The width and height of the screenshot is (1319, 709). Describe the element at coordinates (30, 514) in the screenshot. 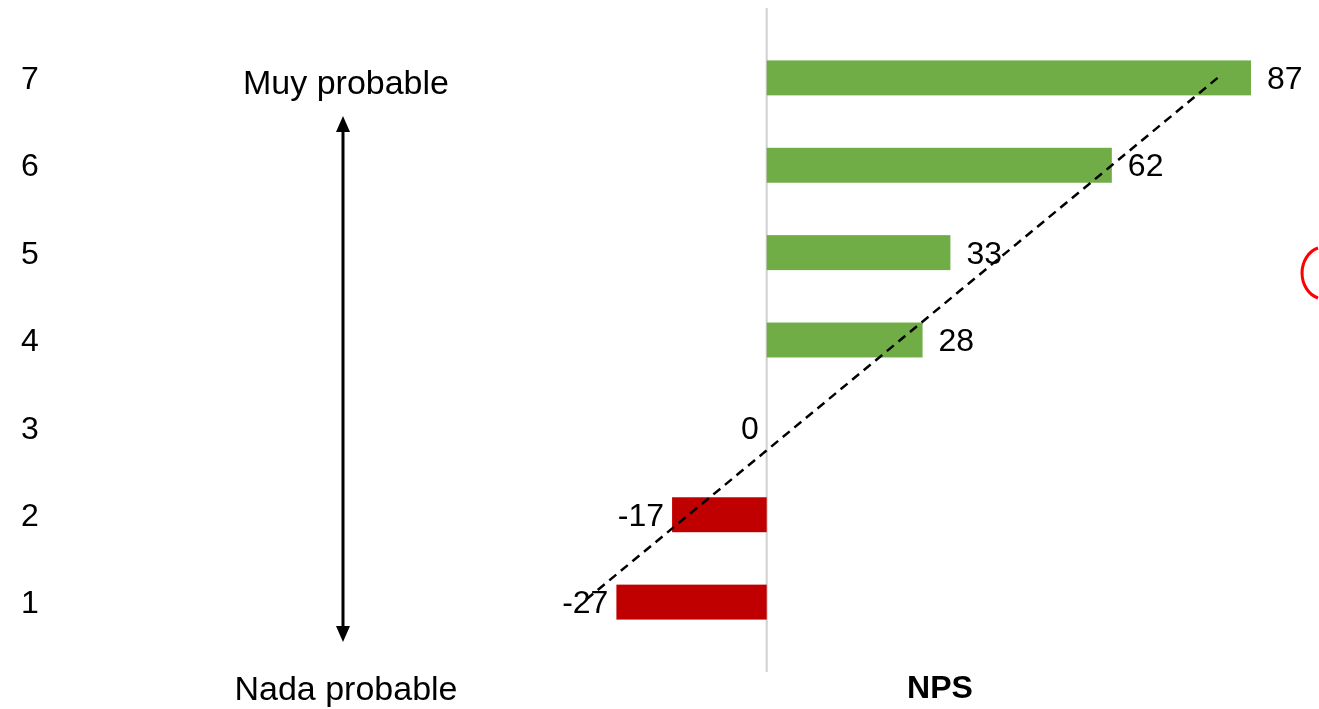

I see `y-tick-label: 2` at that location.